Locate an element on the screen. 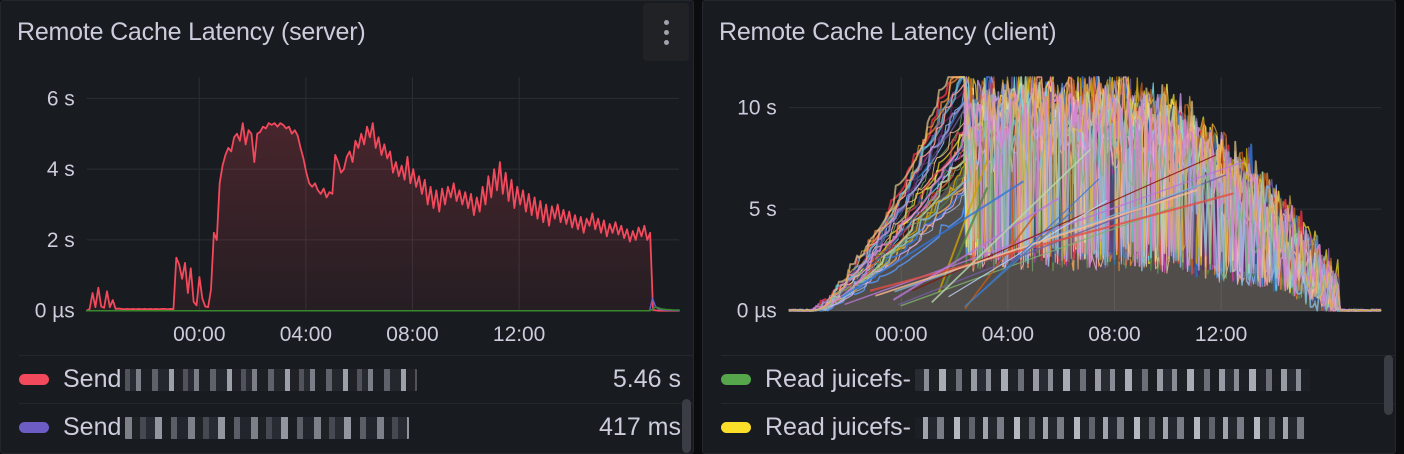  kebab-menu-icon is located at coordinates (666, 32).